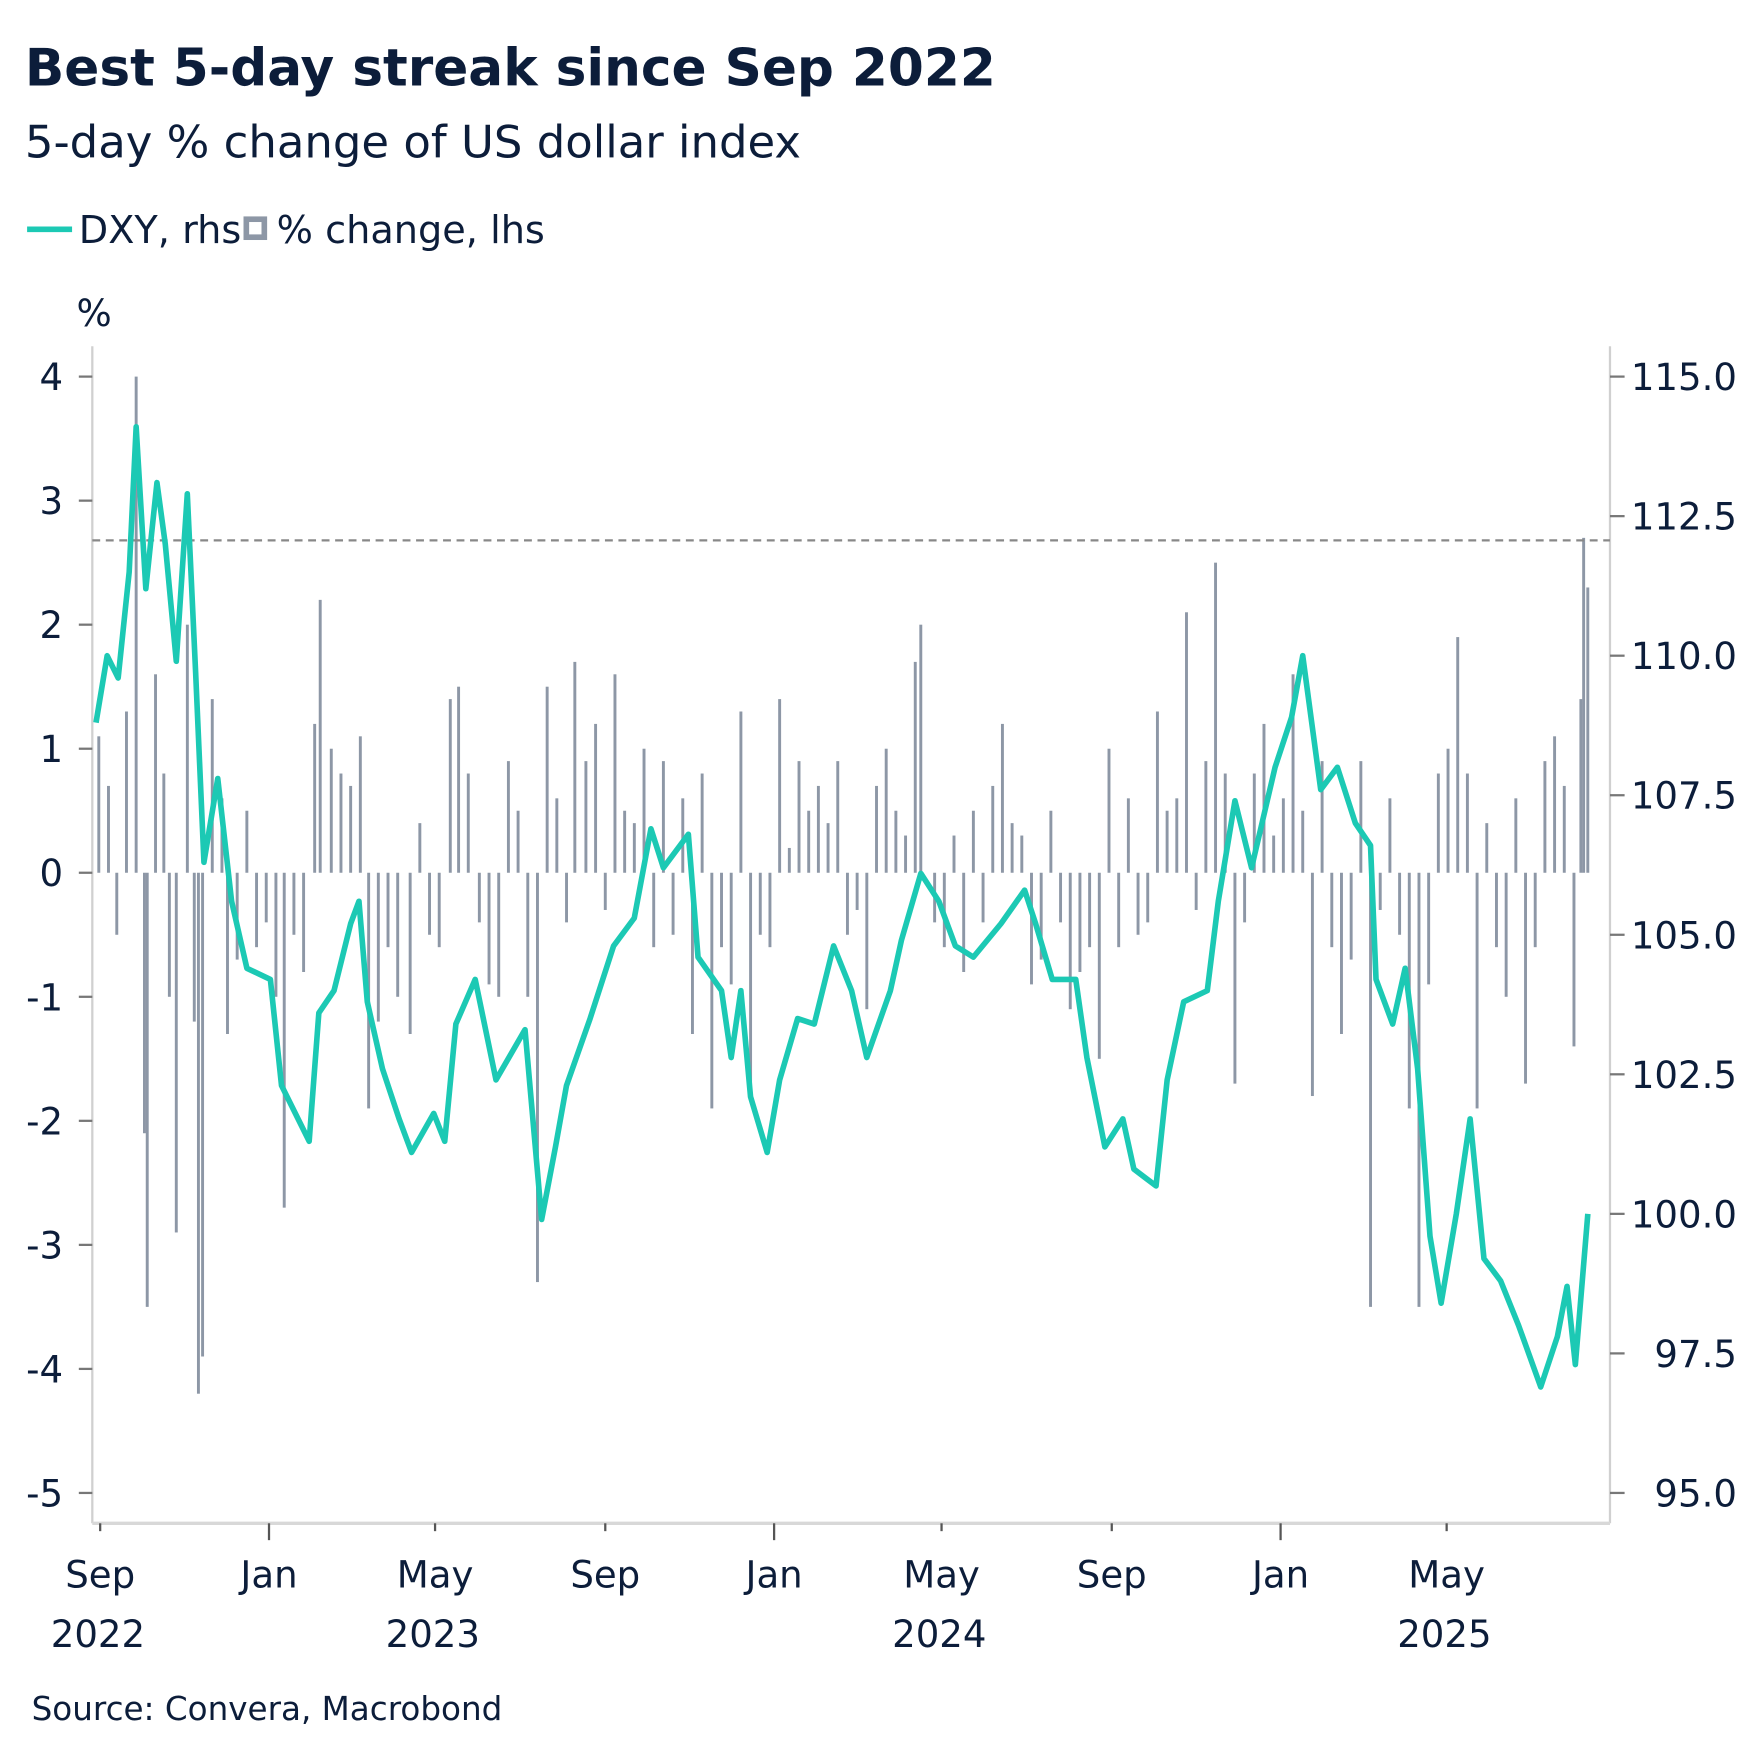 The height and width of the screenshot is (1756, 1754). What do you see at coordinates (411, 231) in the screenshot?
I see `legend-label-change: % change, lhs` at bounding box center [411, 231].